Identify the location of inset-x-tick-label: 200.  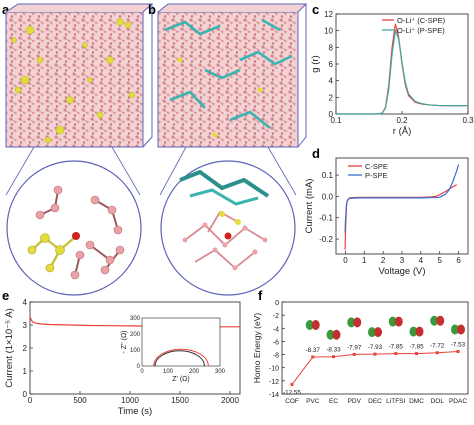
(194, 372).